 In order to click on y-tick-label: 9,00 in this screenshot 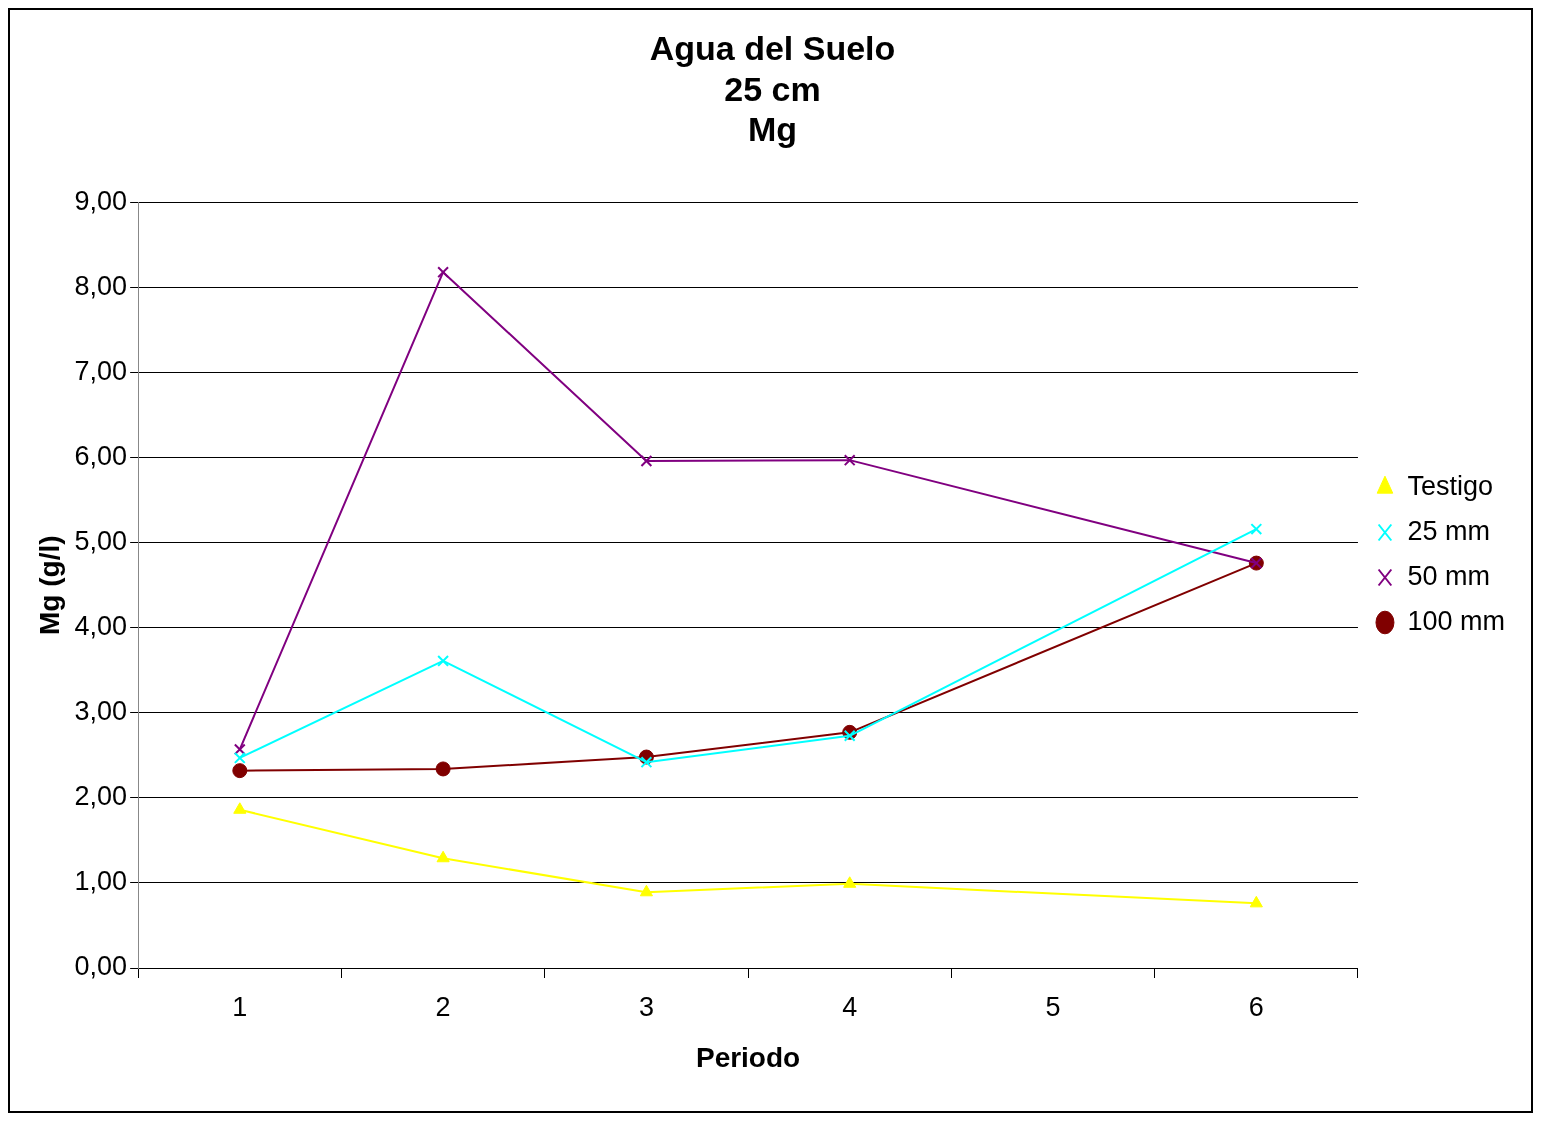, I will do `click(101, 200)`.